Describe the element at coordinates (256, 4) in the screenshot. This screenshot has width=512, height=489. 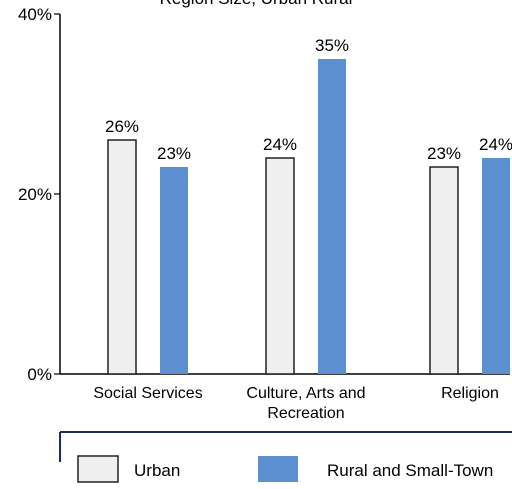
I see `chart-title: Region Size, Urban Rural` at that location.